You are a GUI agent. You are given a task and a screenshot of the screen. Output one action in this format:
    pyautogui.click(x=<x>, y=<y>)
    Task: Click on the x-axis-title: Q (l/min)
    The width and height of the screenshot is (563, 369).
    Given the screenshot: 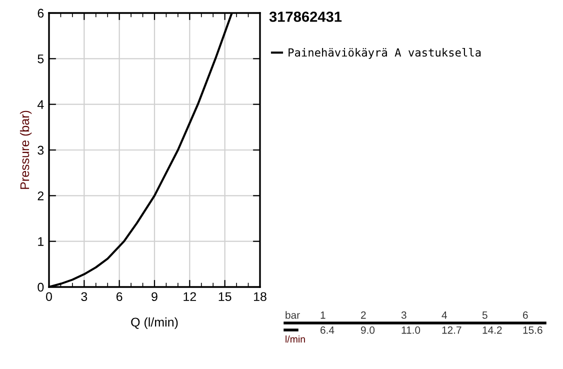 What is the action you would take?
    pyautogui.click(x=154, y=323)
    